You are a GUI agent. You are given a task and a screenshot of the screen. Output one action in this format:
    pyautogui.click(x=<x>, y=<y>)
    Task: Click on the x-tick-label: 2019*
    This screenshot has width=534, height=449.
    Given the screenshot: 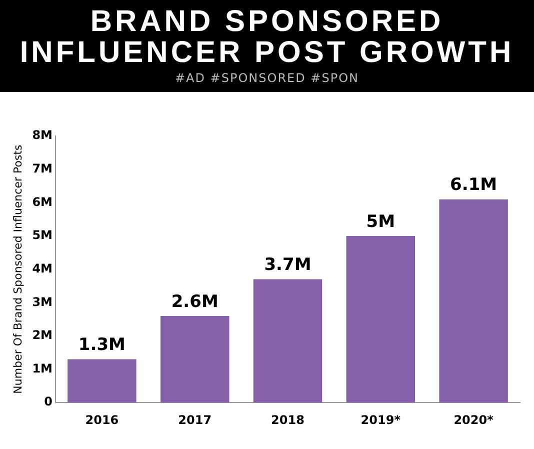 What is the action you would take?
    pyautogui.click(x=381, y=419)
    